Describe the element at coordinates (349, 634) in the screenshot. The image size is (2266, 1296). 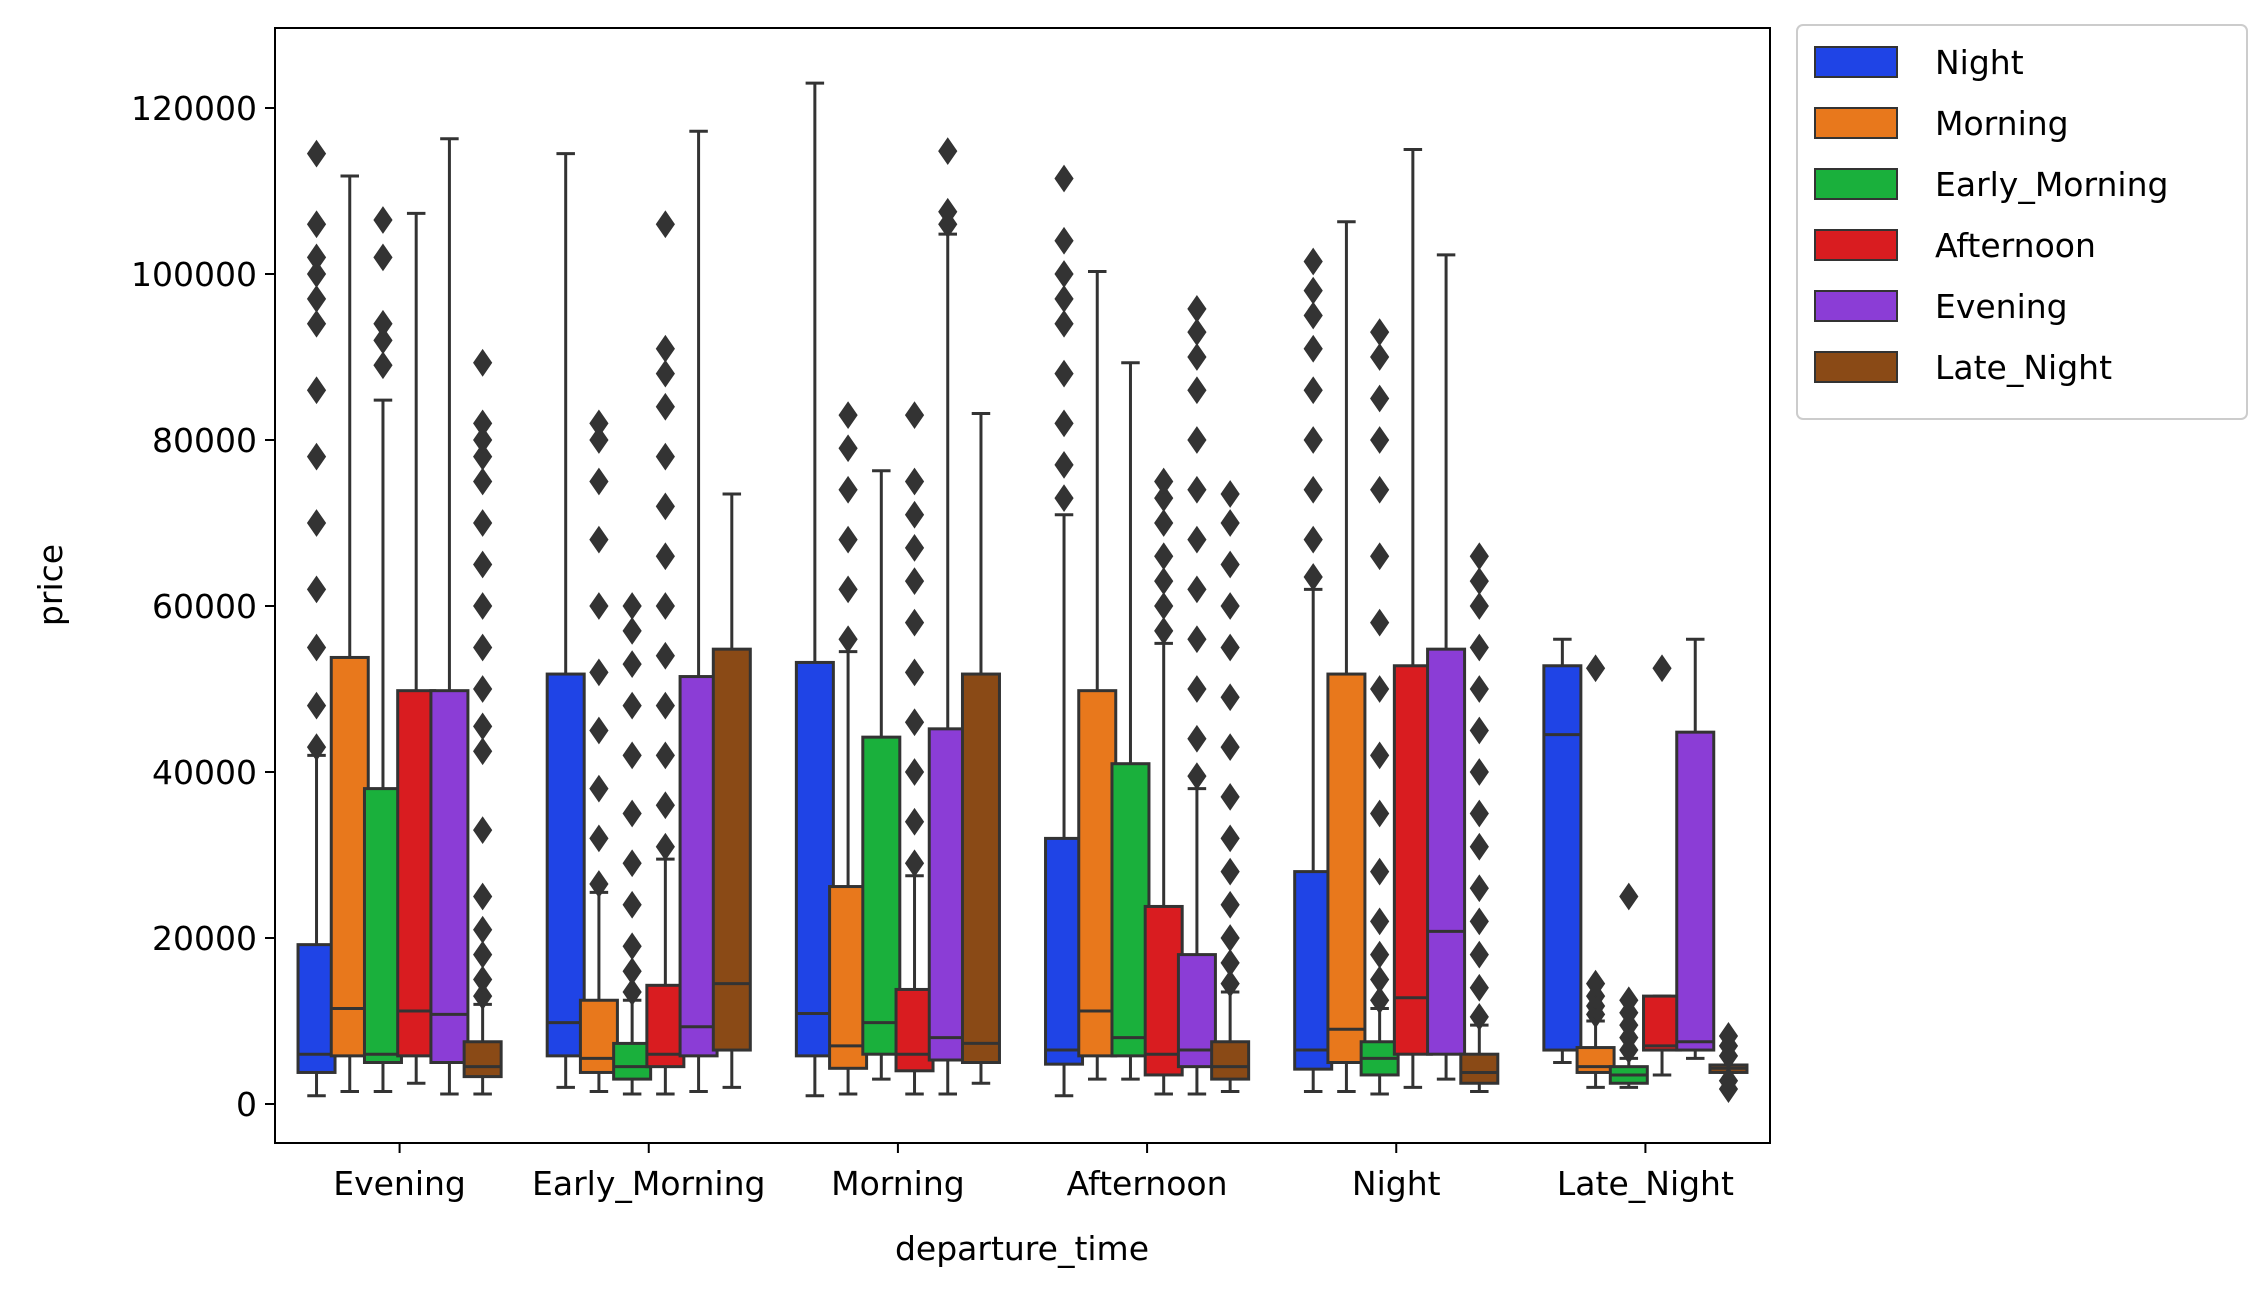
I see `box-morning` at that location.